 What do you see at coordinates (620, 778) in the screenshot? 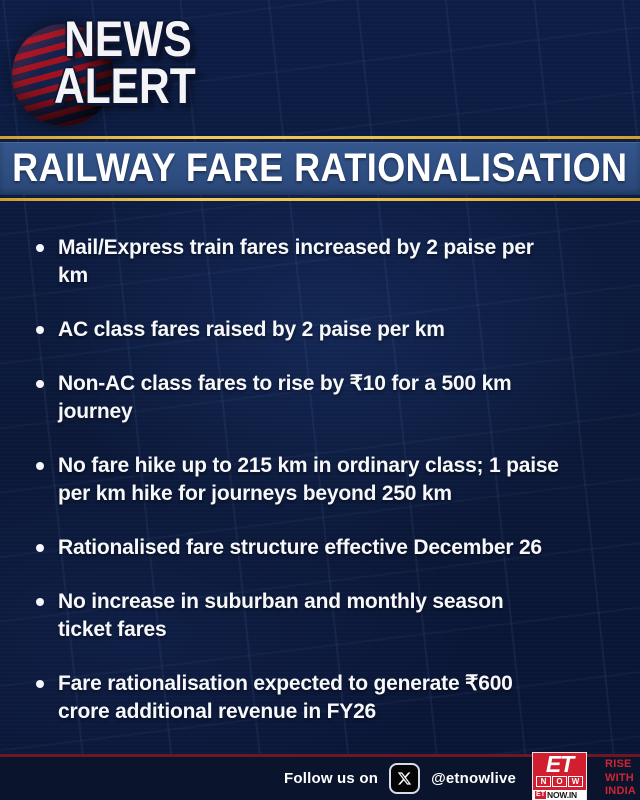
I see `rise-with-india-tagline: RISE WITH INDIA` at bounding box center [620, 778].